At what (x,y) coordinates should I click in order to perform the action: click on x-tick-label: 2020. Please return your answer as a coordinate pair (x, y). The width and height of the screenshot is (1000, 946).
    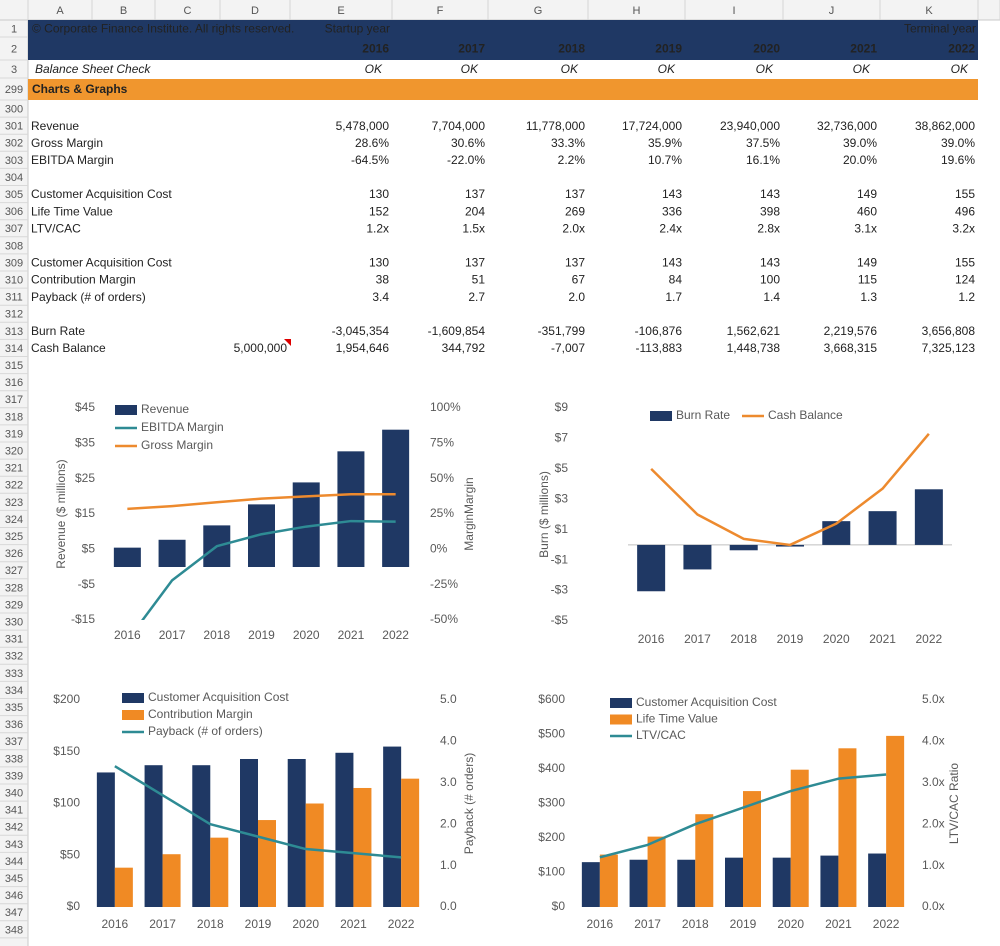
    Looking at the image, I should click on (836, 639).